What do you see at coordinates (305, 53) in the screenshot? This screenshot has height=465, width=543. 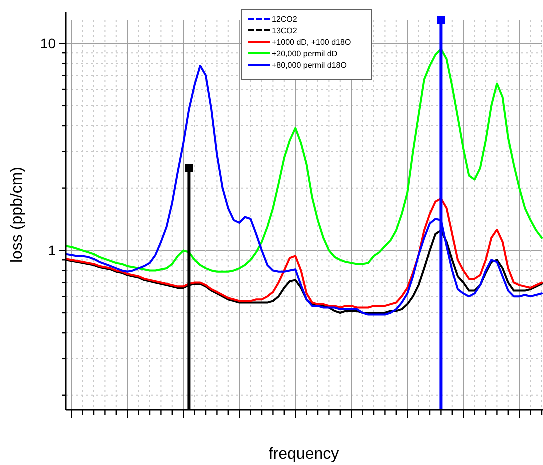 I see `legend-label: +20,000 permil dD` at bounding box center [305, 53].